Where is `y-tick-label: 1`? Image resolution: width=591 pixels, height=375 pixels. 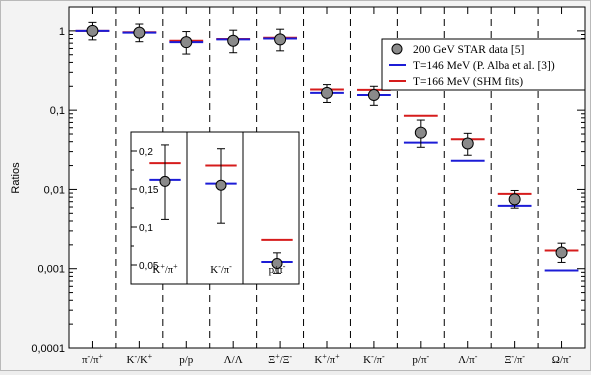 y-tick-label: 1 is located at coordinates (62, 32).